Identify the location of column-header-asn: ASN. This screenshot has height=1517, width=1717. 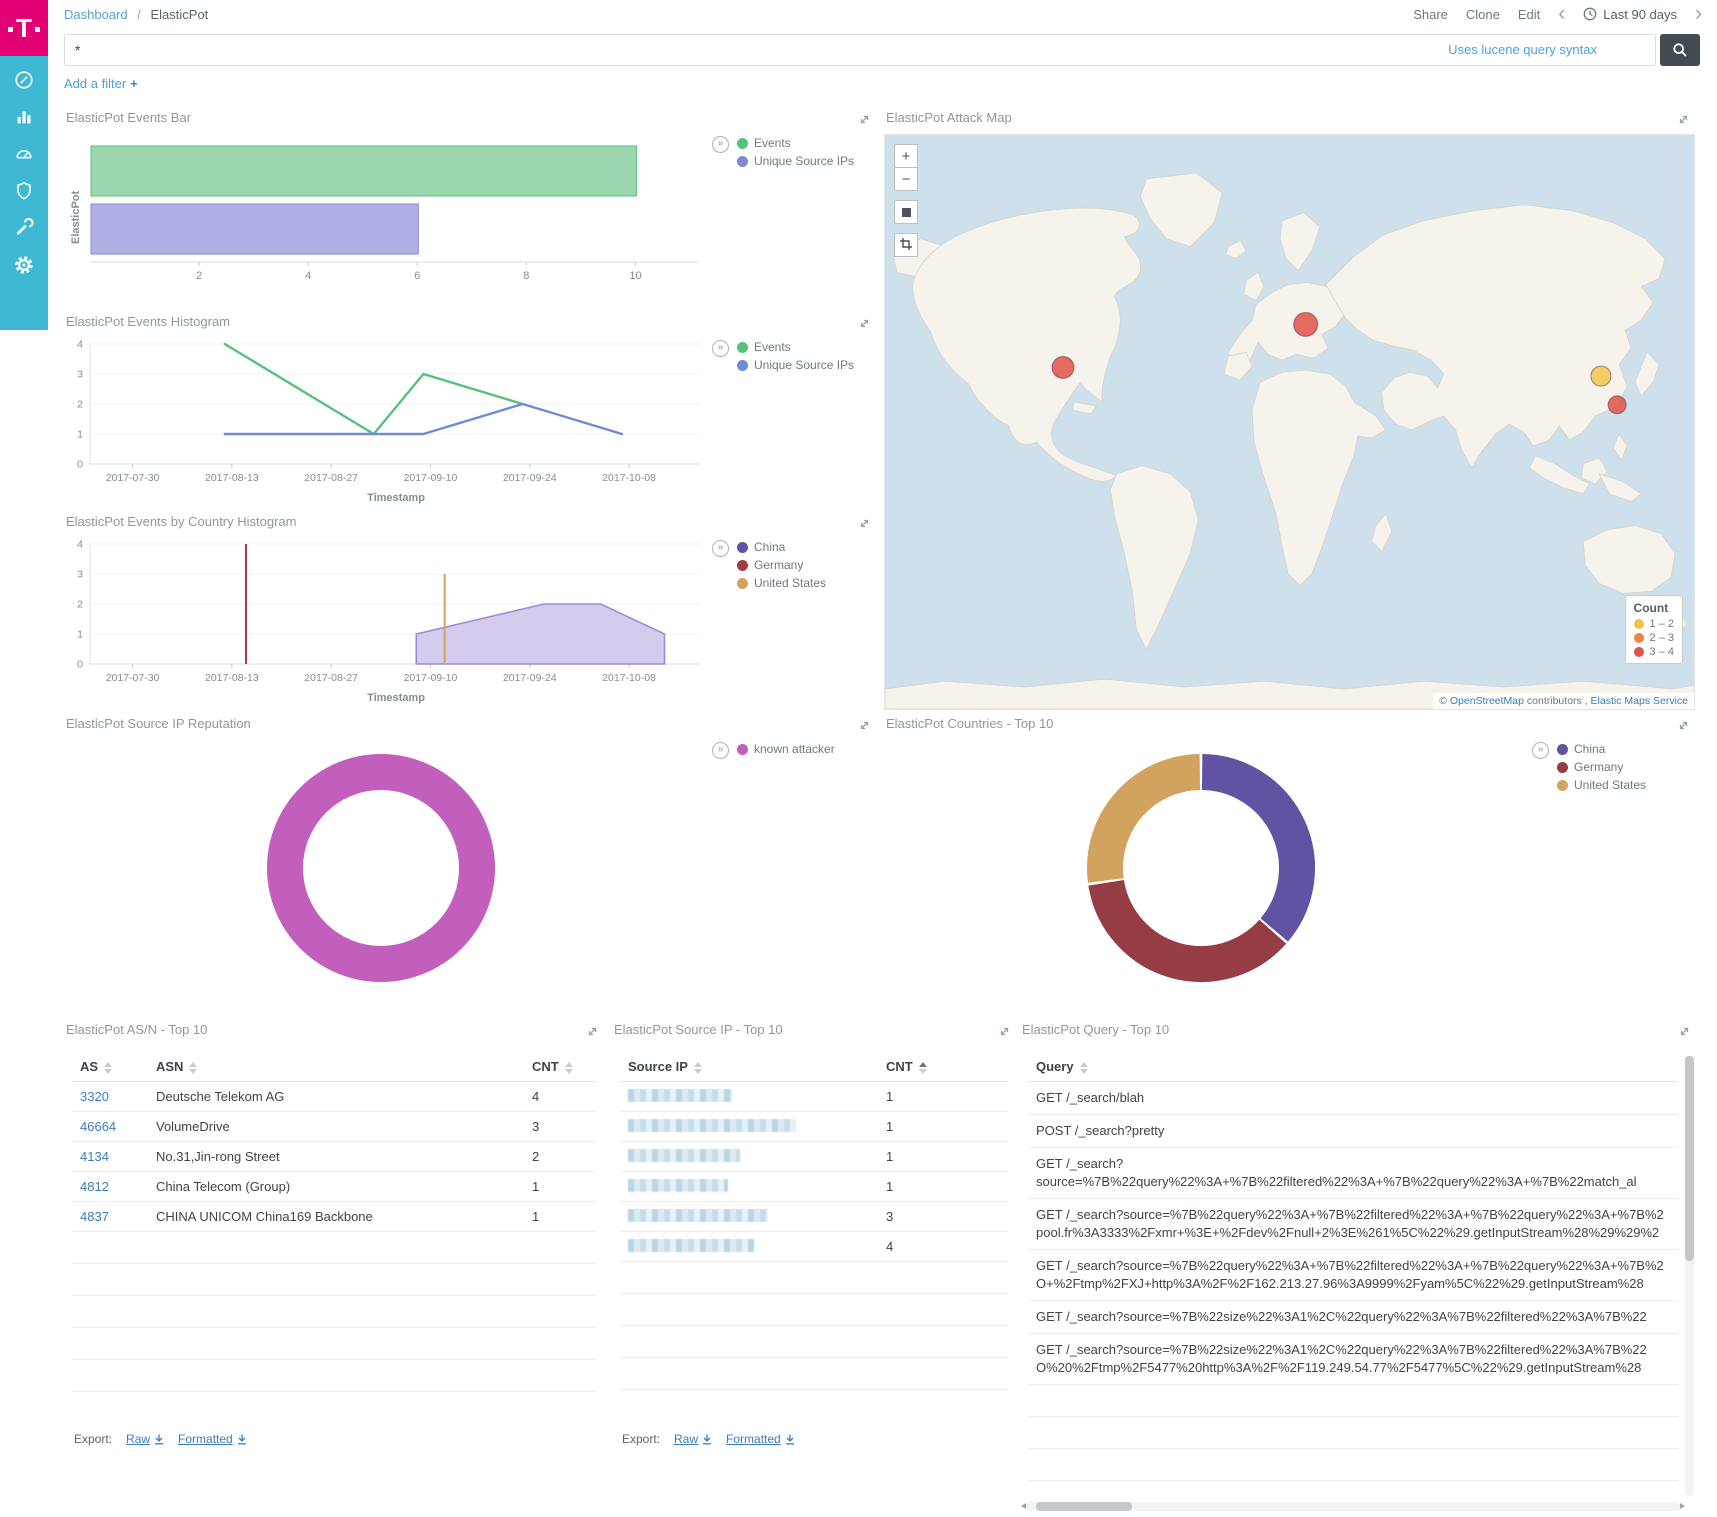
(336, 1067).